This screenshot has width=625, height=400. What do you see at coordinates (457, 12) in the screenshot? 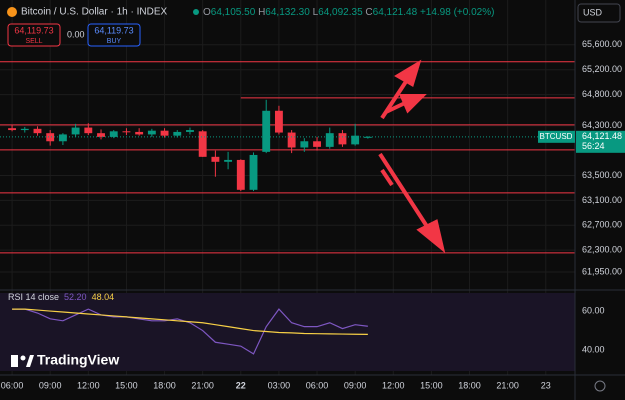
I see `change: +14.98 (+0.02%)` at bounding box center [457, 12].